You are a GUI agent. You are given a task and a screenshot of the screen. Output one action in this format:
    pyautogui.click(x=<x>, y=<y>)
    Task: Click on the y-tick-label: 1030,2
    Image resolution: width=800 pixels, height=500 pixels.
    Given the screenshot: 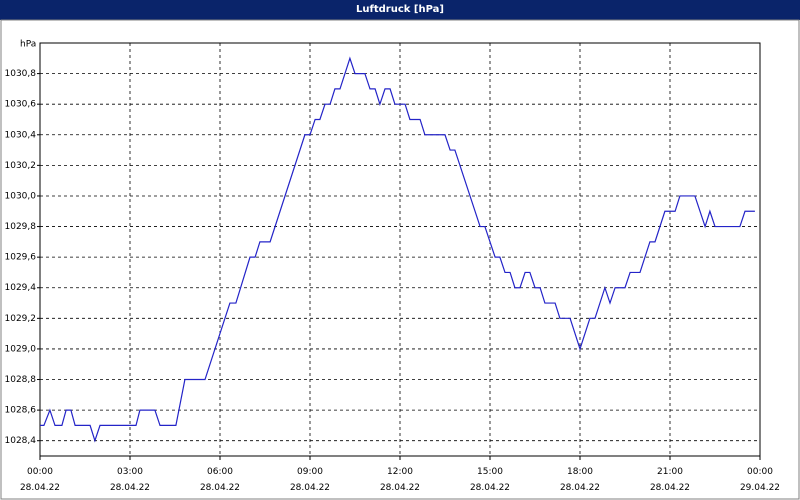 What is the action you would take?
    pyautogui.click(x=21, y=166)
    